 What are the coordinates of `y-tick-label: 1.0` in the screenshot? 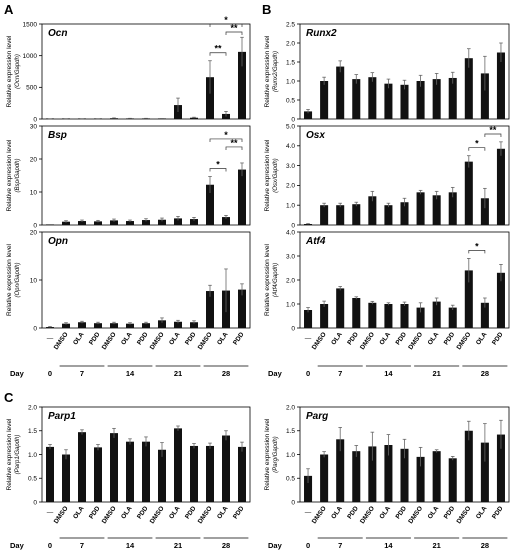 It's located at (290, 81).